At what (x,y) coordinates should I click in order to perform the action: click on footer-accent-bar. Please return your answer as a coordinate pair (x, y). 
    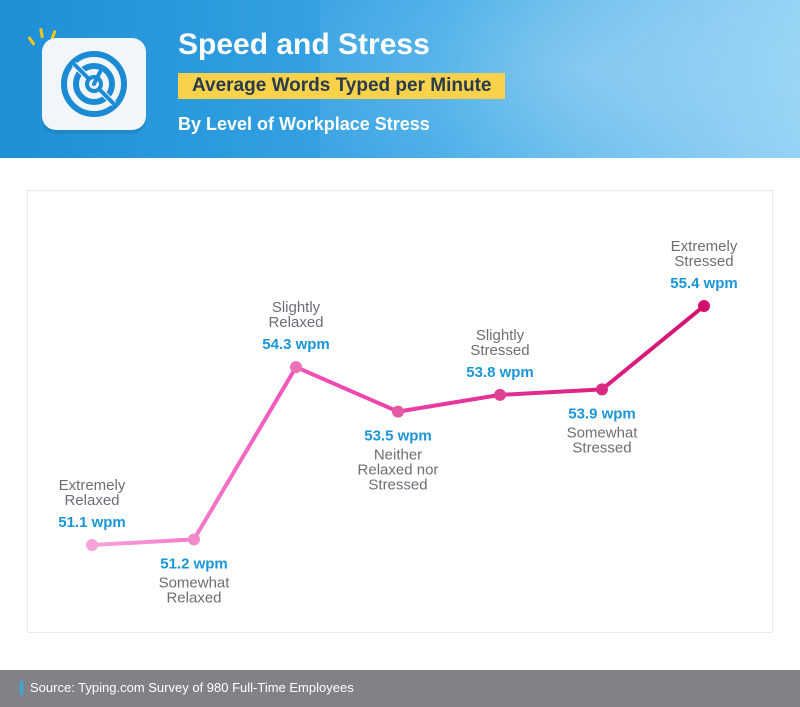
    Looking at the image, I should click on (21, 688).